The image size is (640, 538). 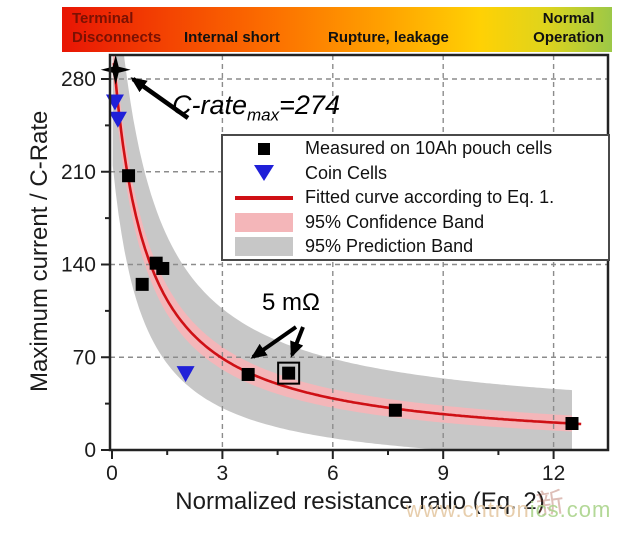 What do you see at coordinates (346, 172) in the screenshot?
I see `legend-label: Coin Cells` at bounding box center [346, 172].